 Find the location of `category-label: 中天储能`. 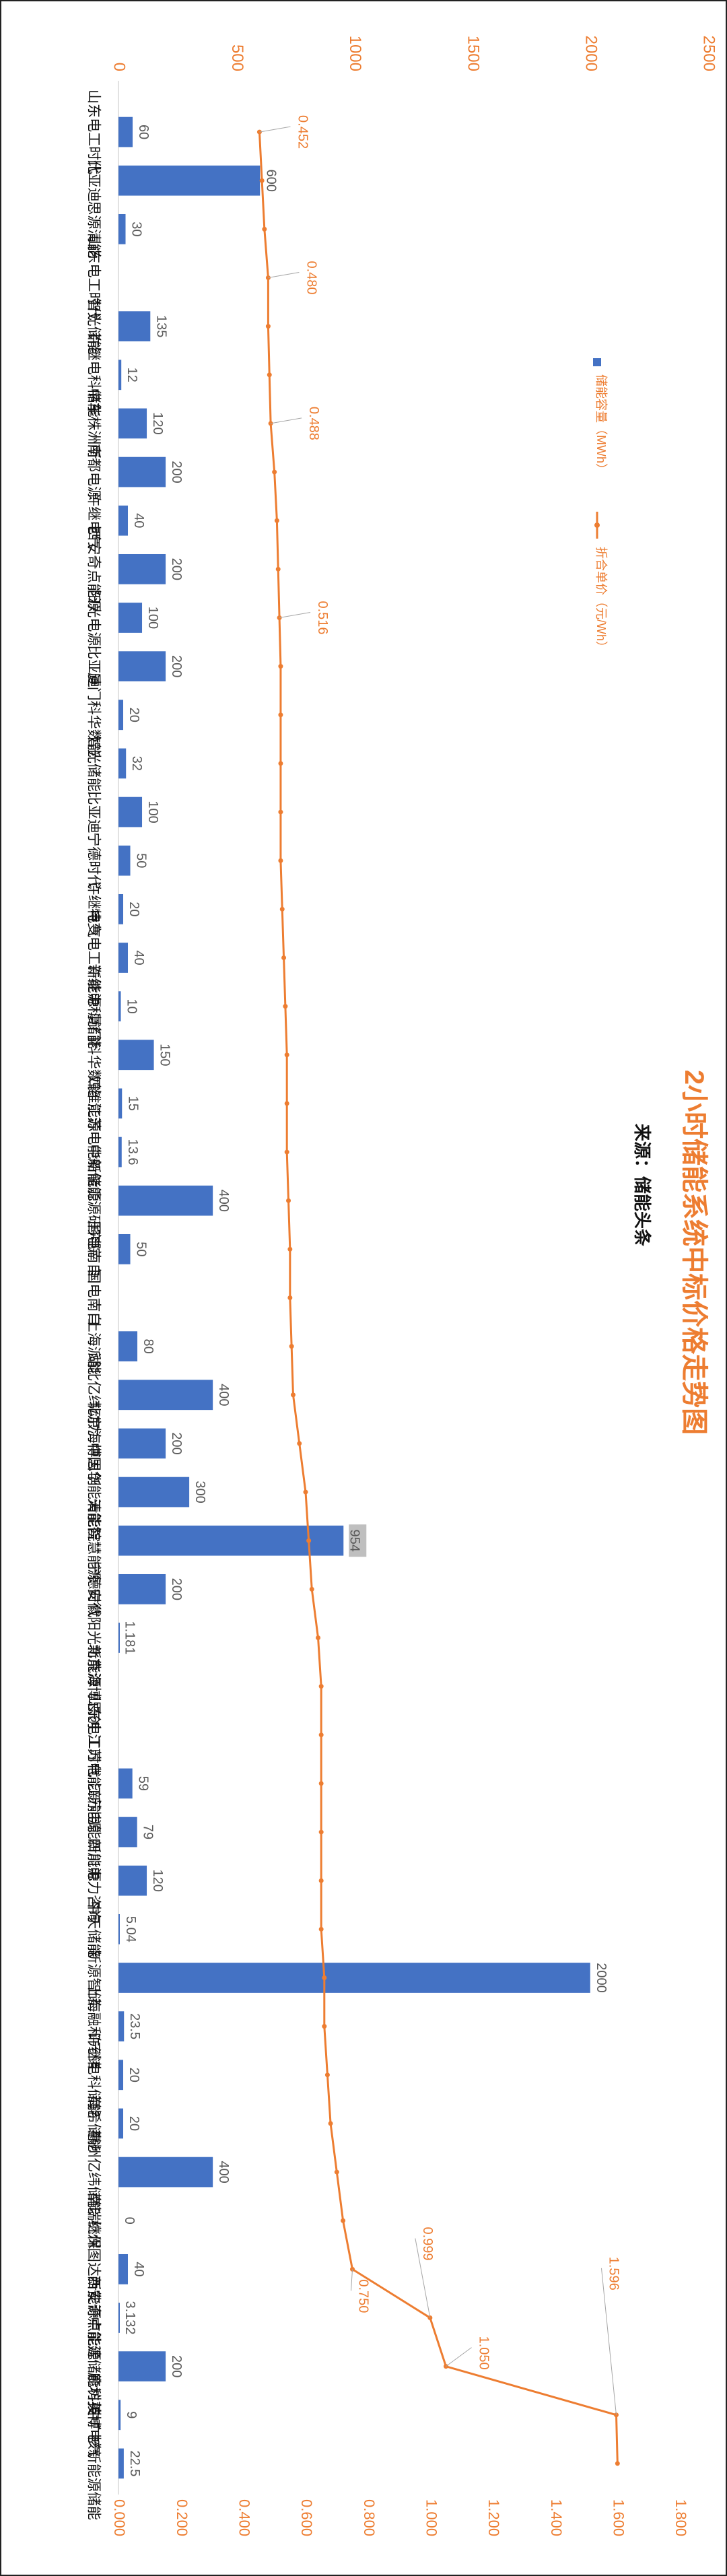

category-label: 中天储能 is located at coordinates (93, 1929).